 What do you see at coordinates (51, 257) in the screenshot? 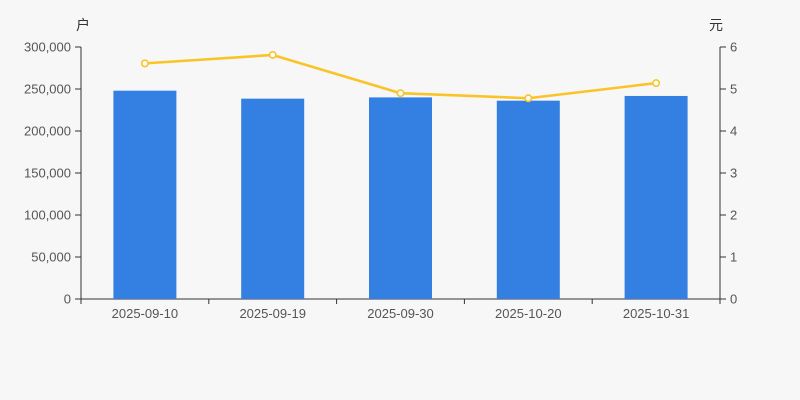
I see `left-tick-label: 50,000` at bounding box center [51, 257].